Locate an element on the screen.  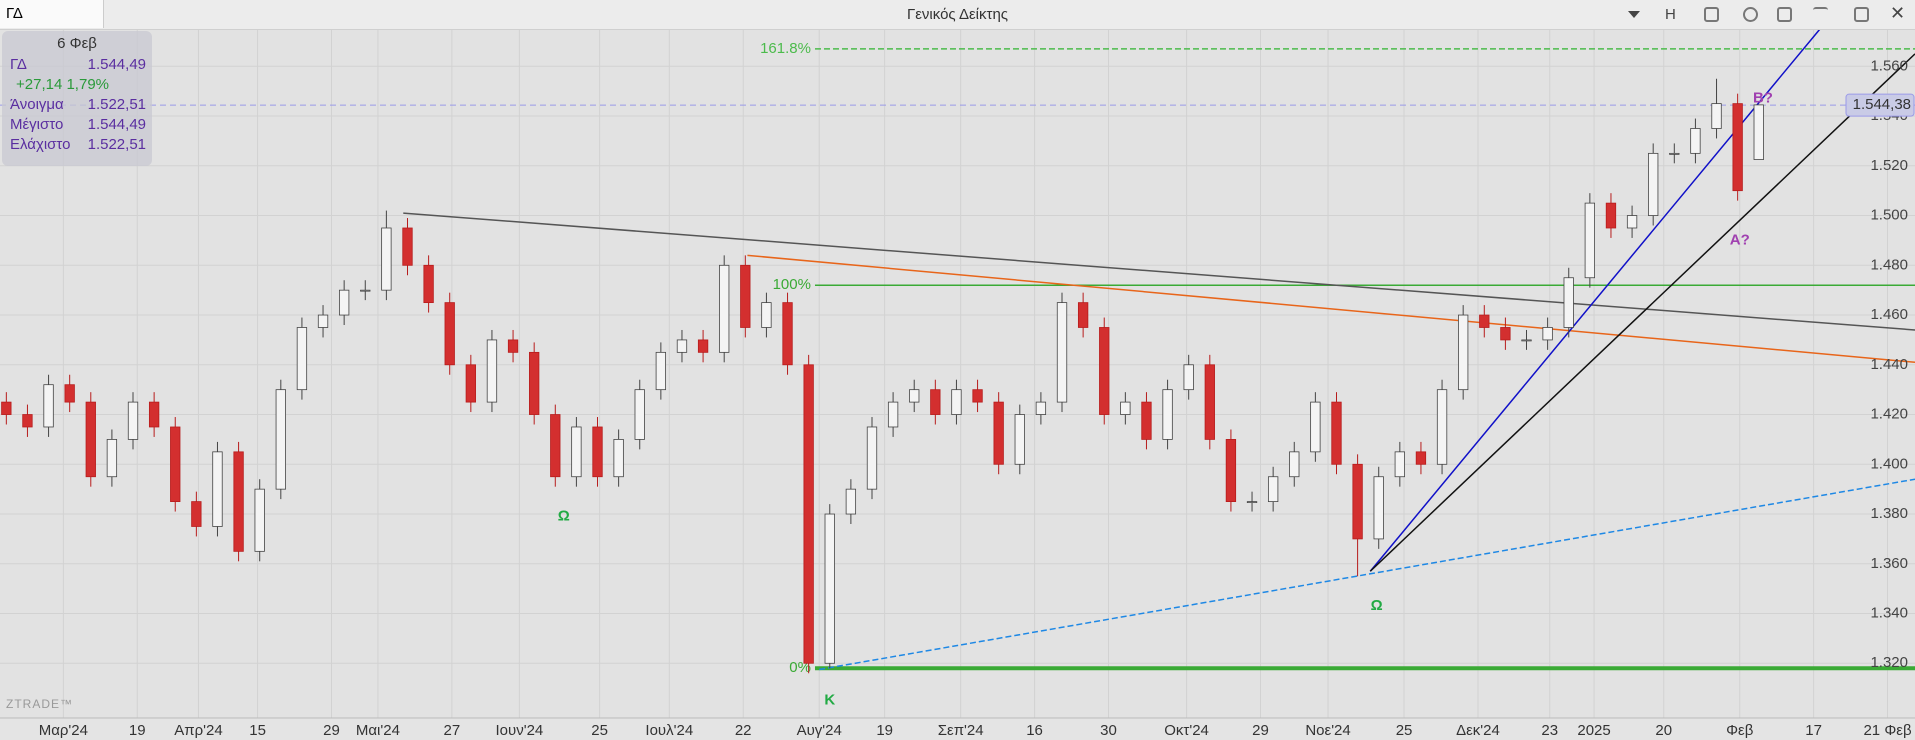
x-tick-label: 19 is located at coordinates (884, 730).